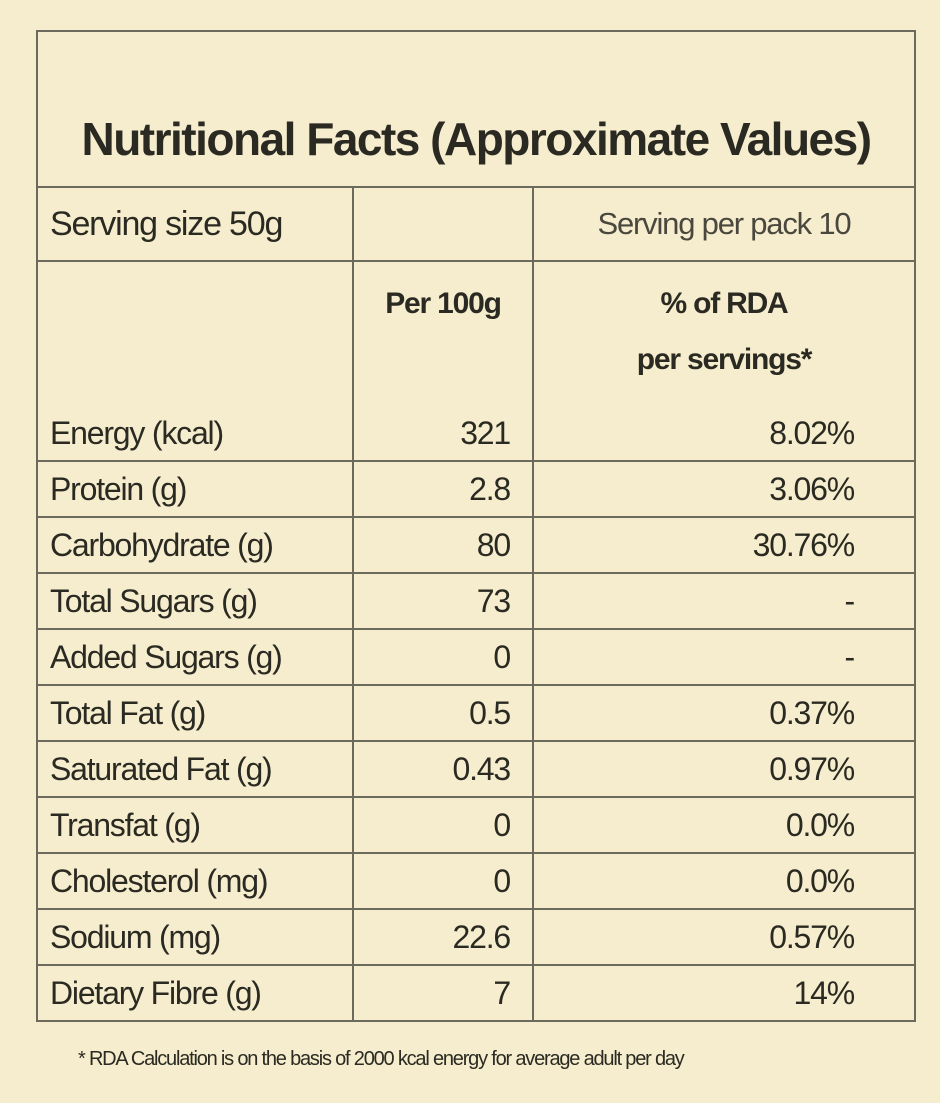  I want to click on table-title: Nutritional Facts (Approximate Values), so click(476, 110).